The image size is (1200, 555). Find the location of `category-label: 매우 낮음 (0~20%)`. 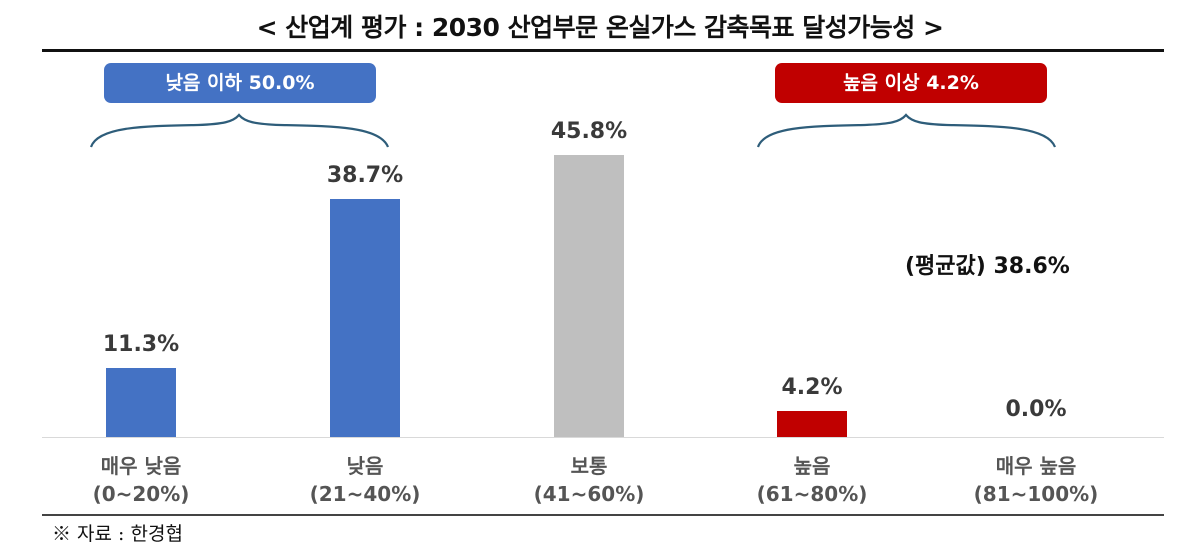

category-label: 매우 낮음 (0~20%) is located at coordinates (141, 480).